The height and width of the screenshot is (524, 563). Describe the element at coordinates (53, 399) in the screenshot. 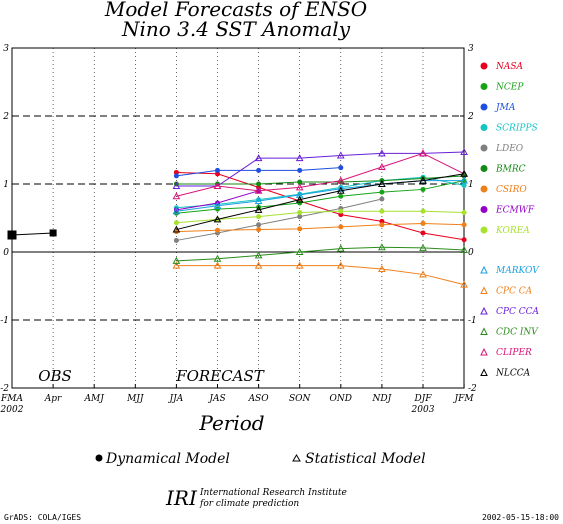

I see `x-tick-label: Apr` at that location.